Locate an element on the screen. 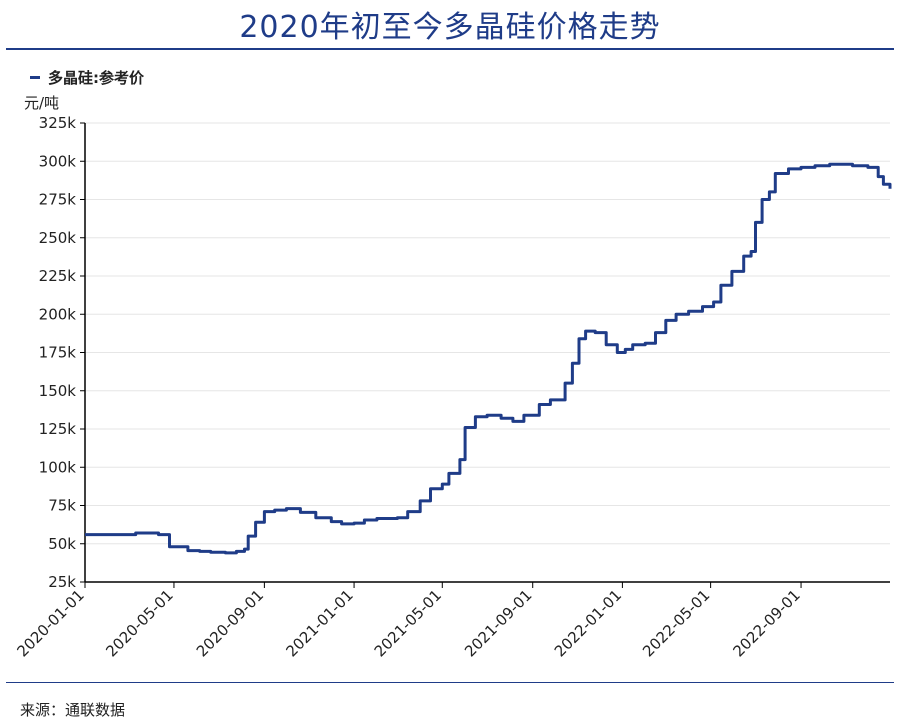  y-tick-label: 175k is located at coordinates (58, 353).